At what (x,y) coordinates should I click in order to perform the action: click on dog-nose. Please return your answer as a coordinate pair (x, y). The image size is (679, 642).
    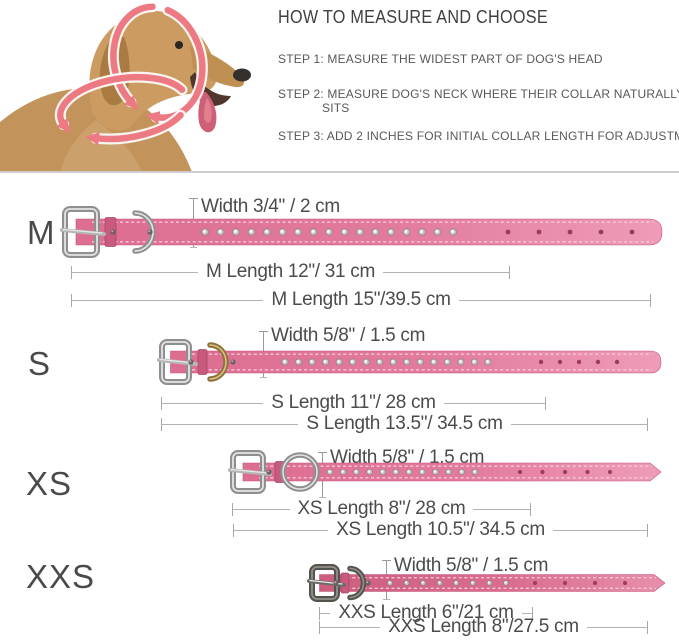
    Looking at the image, I should click on (242, 75).